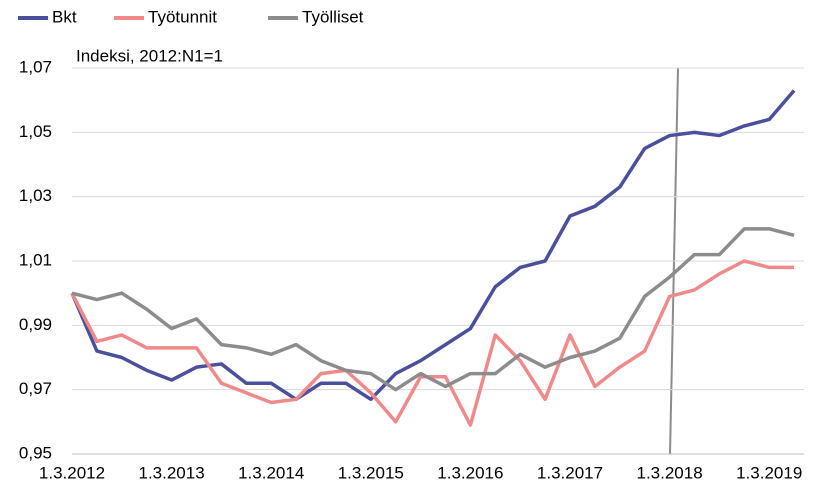 The width and height of the screenshot is (814, 486). Describe the element at coordinates (35, 324) in the screenshot. I see `y-tick-label: 0,99` at that location.